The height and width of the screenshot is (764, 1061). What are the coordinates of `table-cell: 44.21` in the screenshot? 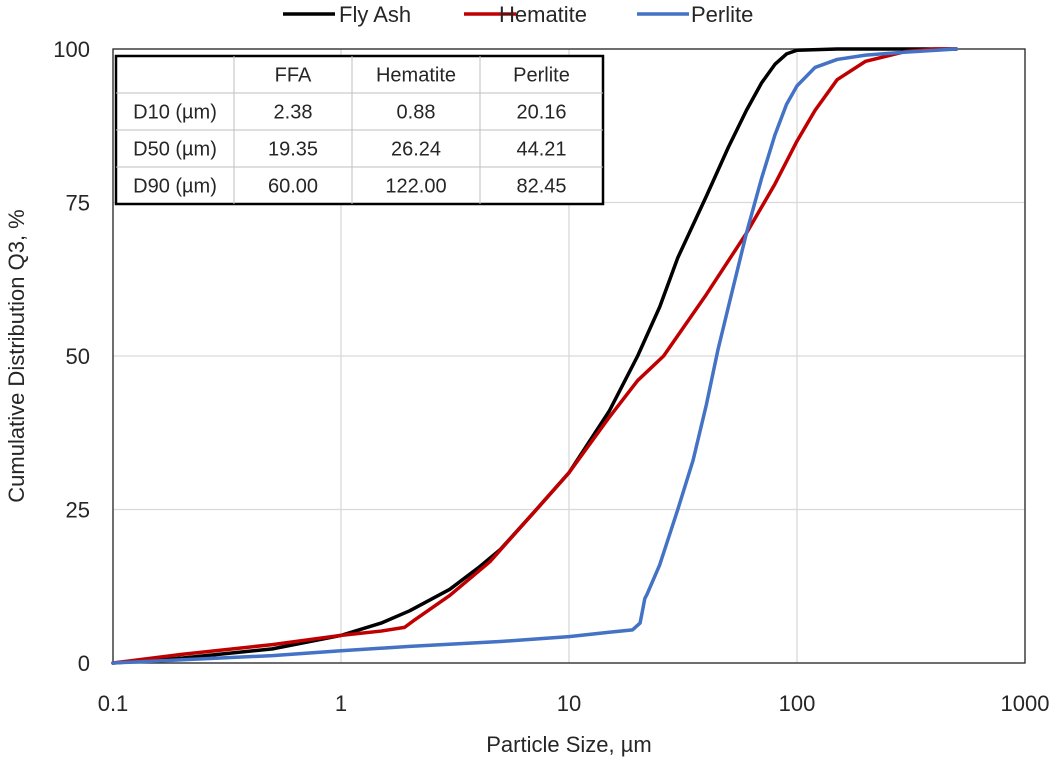 It's located at (541, 150).